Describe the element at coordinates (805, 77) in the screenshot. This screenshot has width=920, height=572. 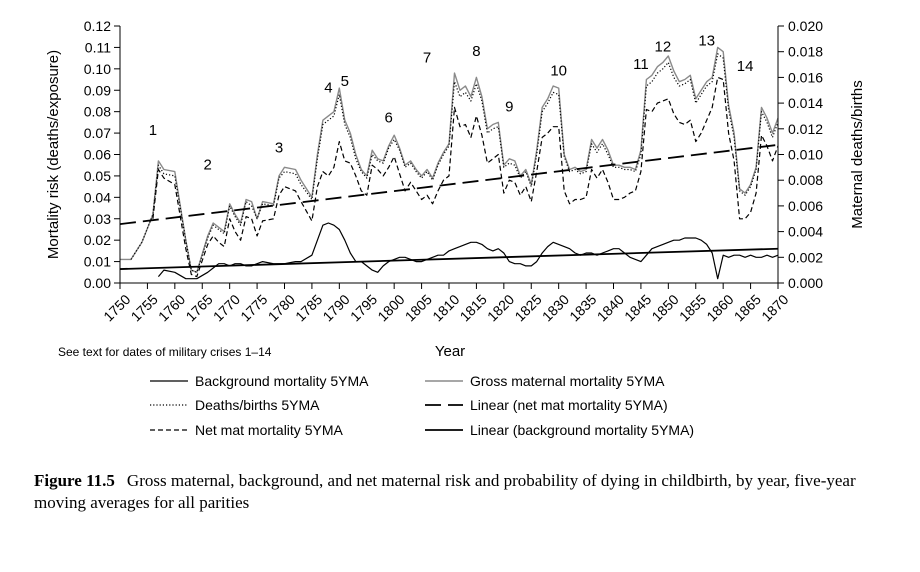
I see `y-tick-label-right: 0.016` at that location.